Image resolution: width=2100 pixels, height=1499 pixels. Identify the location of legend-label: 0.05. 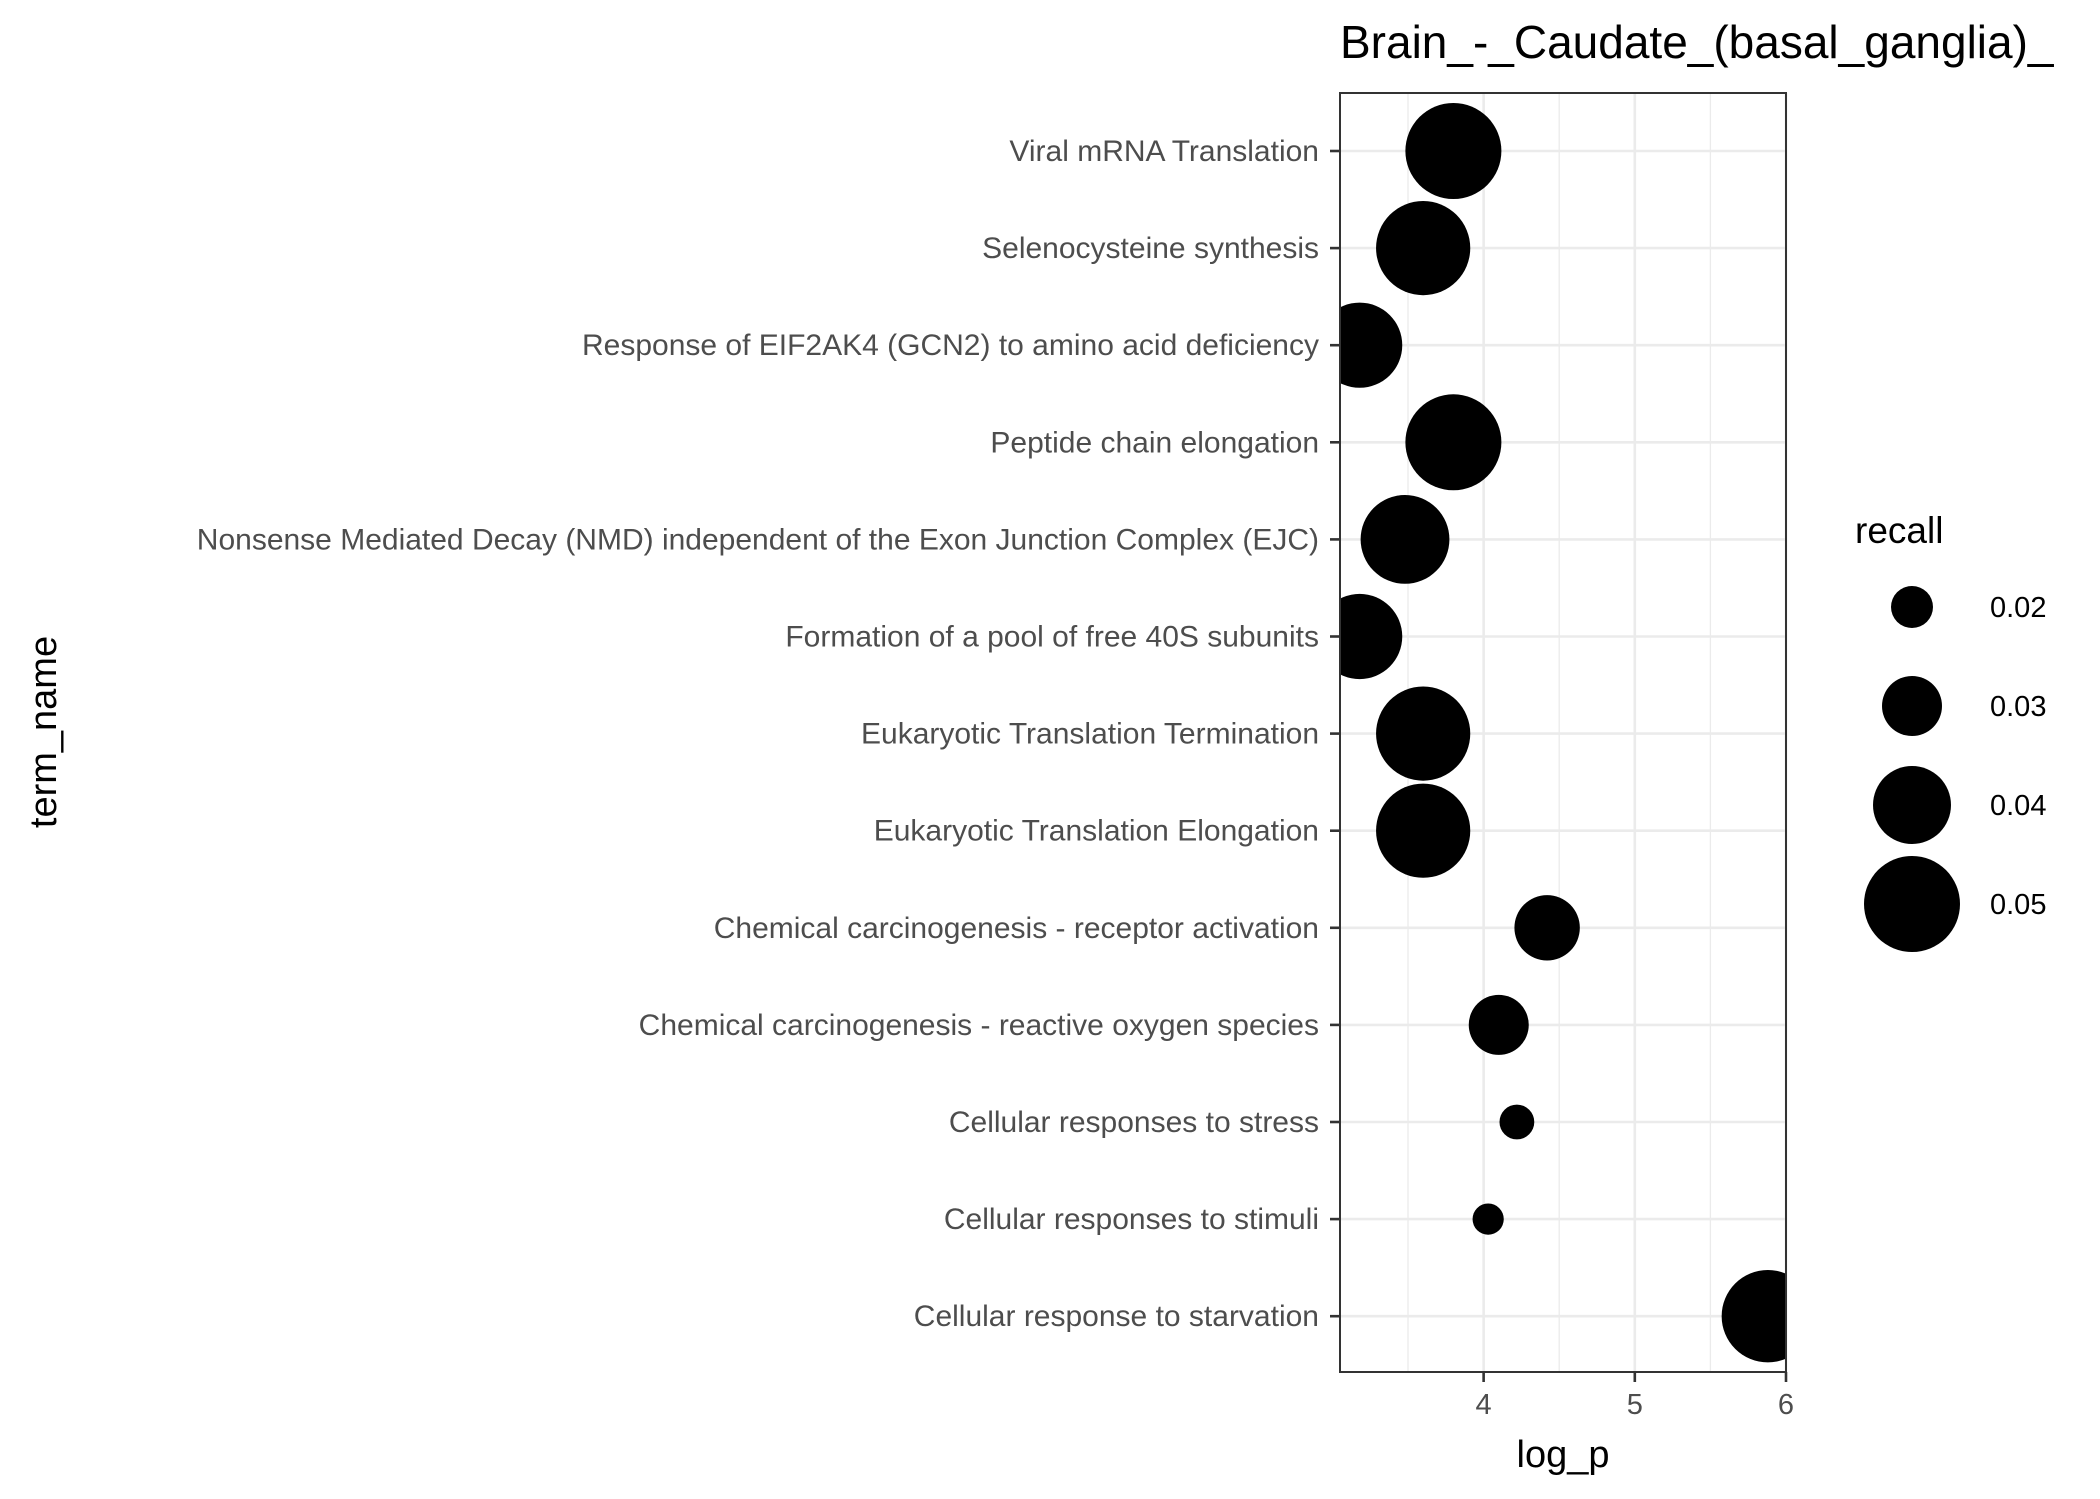
(2018, 905).